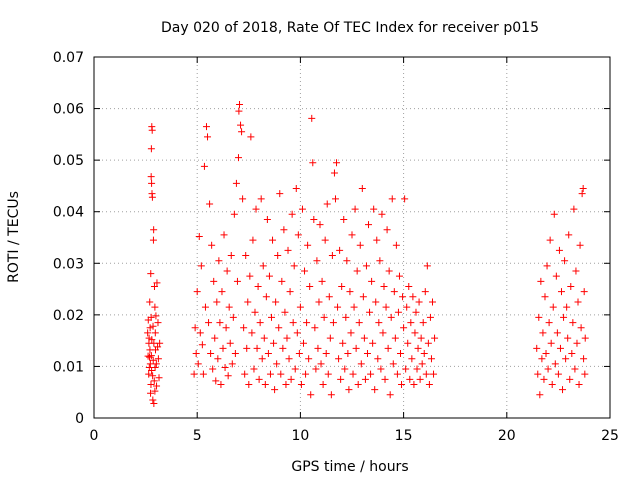  I want to click on y-tick-label: 0.05, so click(68, 161).